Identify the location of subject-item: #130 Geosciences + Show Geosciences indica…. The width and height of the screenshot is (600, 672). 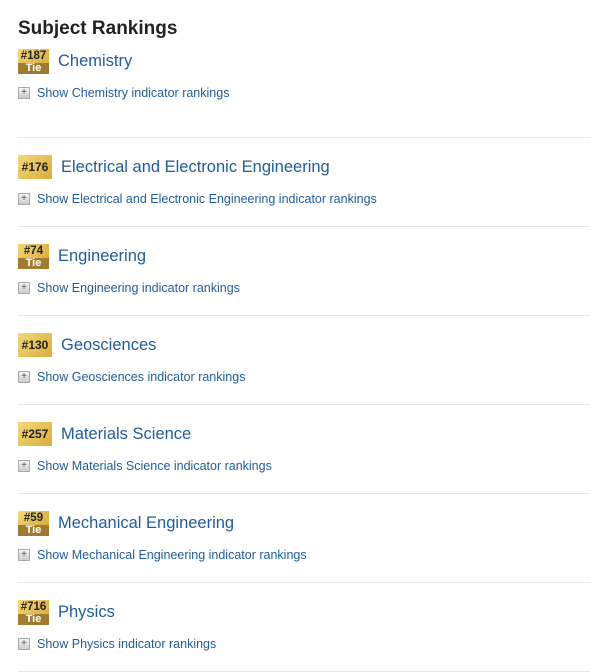
(304, 360).